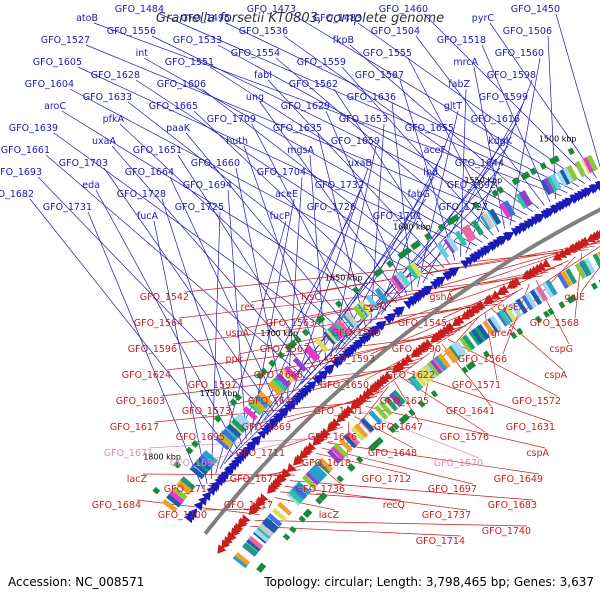 The width and height of the screenshot is (600, 600). I want to click on forward-gene-label: GFO_1551, so click(189, 62).